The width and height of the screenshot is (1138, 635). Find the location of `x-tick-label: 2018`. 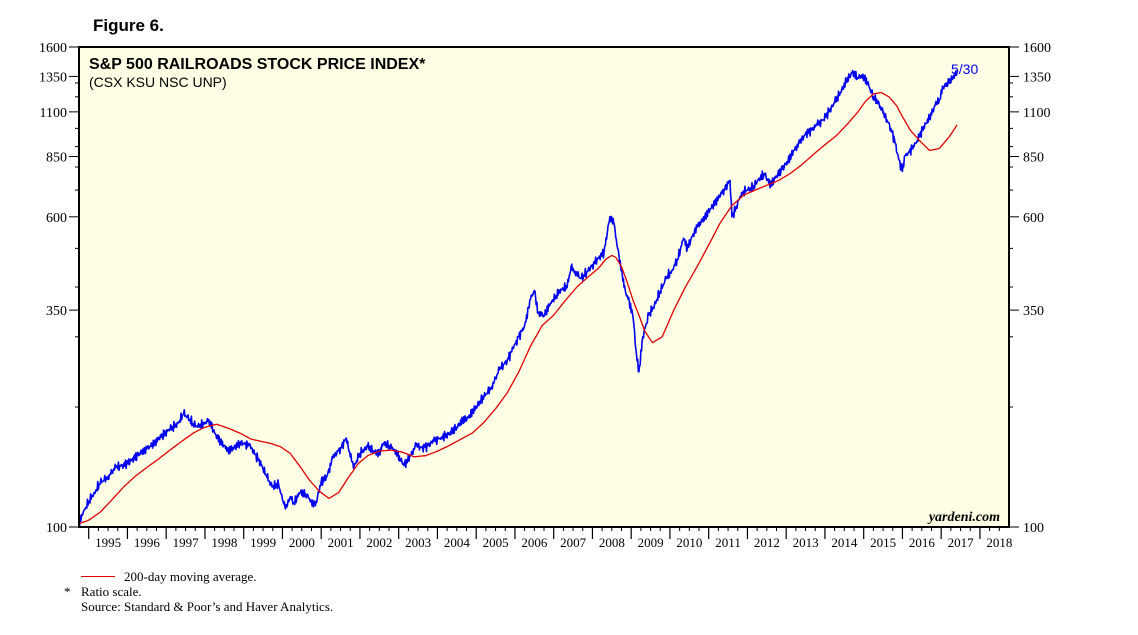

x-tick-label: 2018 is located at coordinates (999, 542).